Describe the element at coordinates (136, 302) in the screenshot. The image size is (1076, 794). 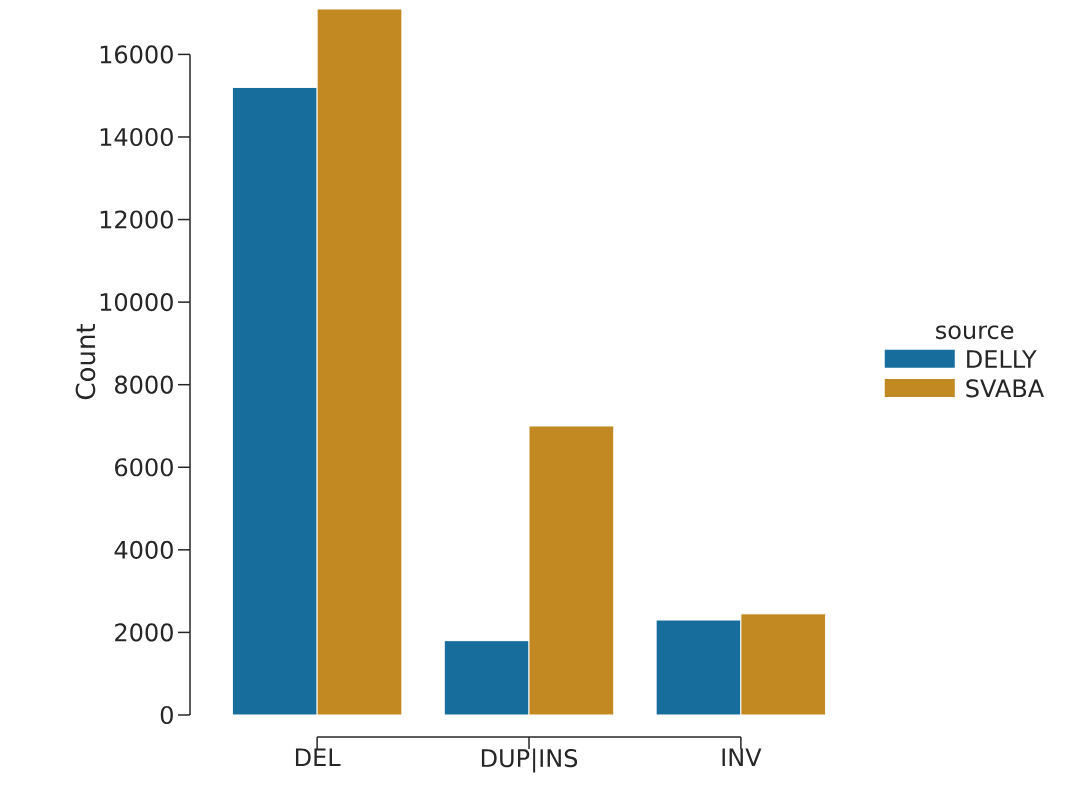
I see `y-tick-label: 10000` at that location.